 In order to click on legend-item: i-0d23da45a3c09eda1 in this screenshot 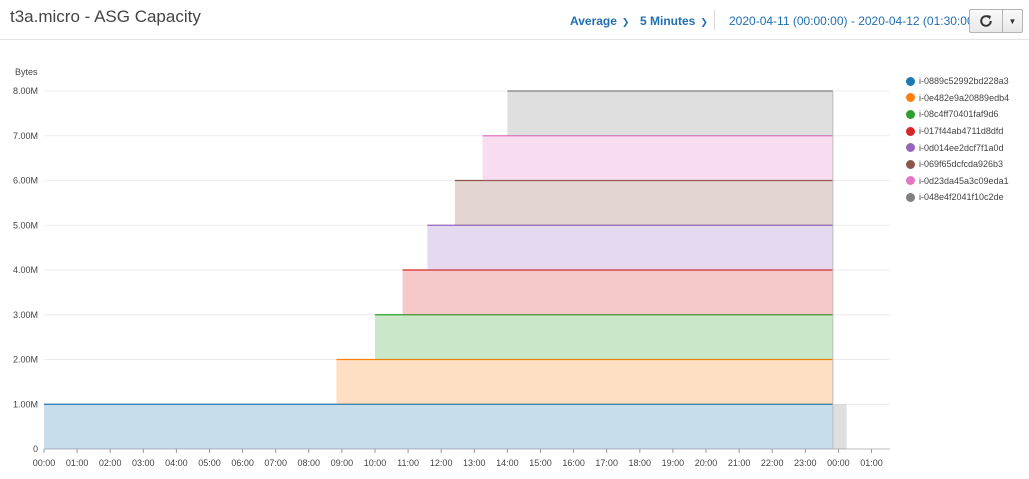, I will do `click(957, 181)`.